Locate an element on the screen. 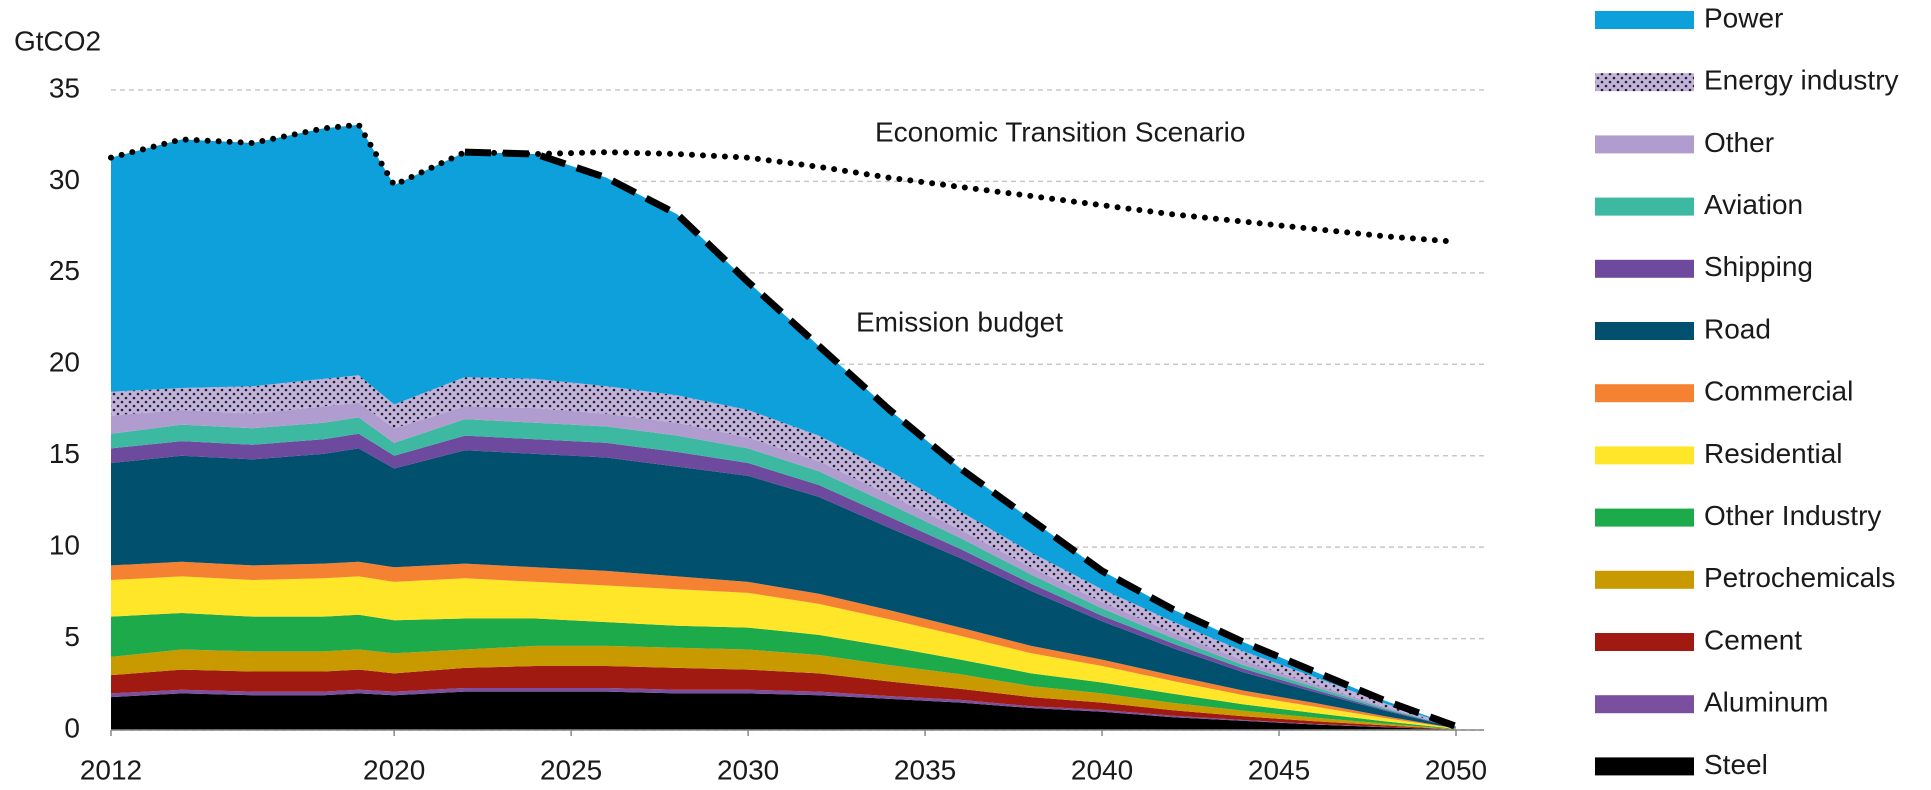 The height and width of the screenshot is (790, 1931). x-tick-label: 2040 is located at coordinates (1102, 769).